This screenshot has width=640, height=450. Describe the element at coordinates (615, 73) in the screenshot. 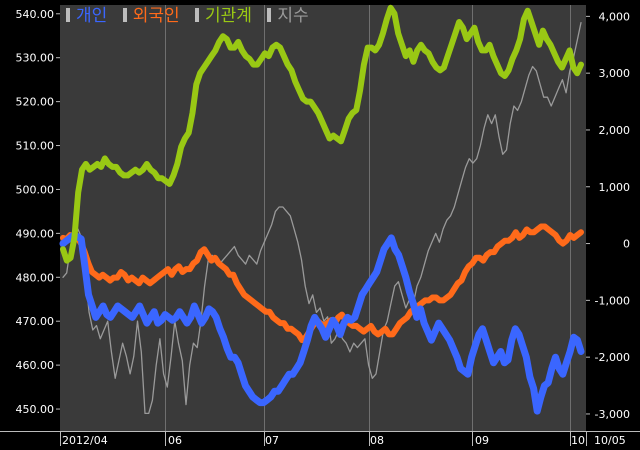

I see `right-tick-label: 3,000` at that location.